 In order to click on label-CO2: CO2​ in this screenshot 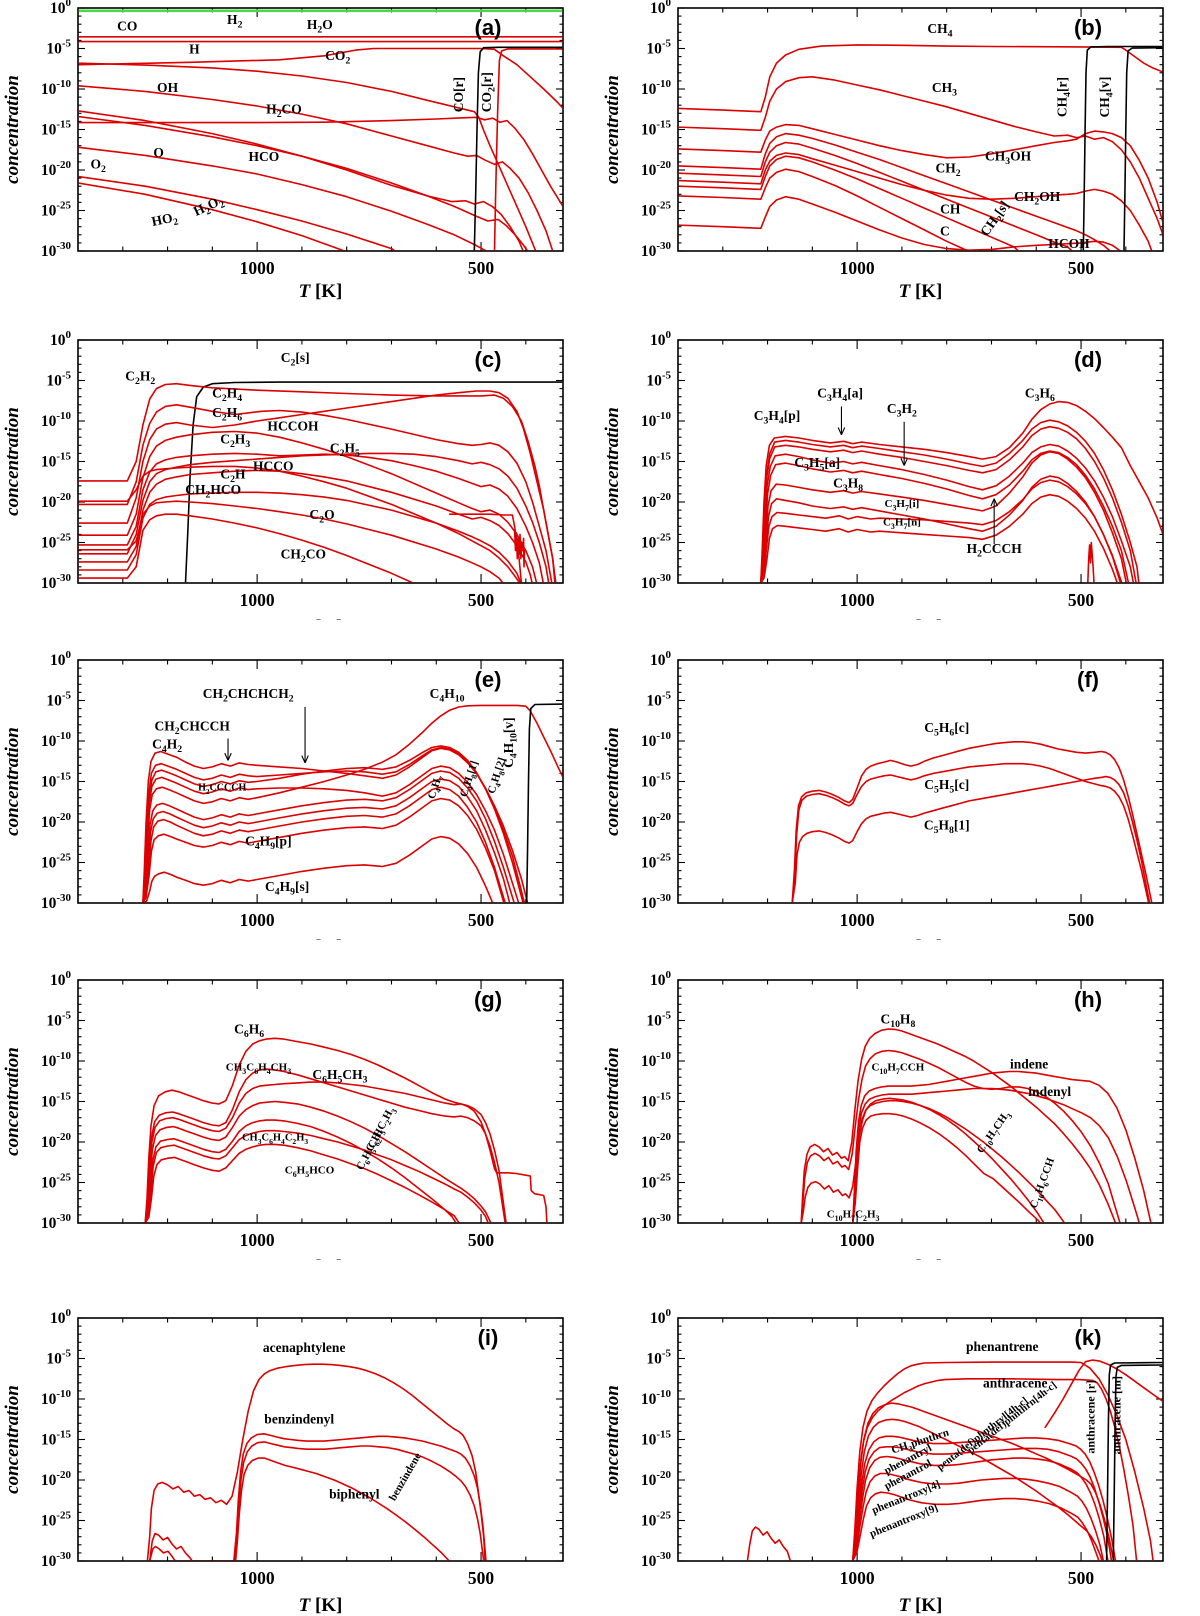, I will do `click(337, 57)`.